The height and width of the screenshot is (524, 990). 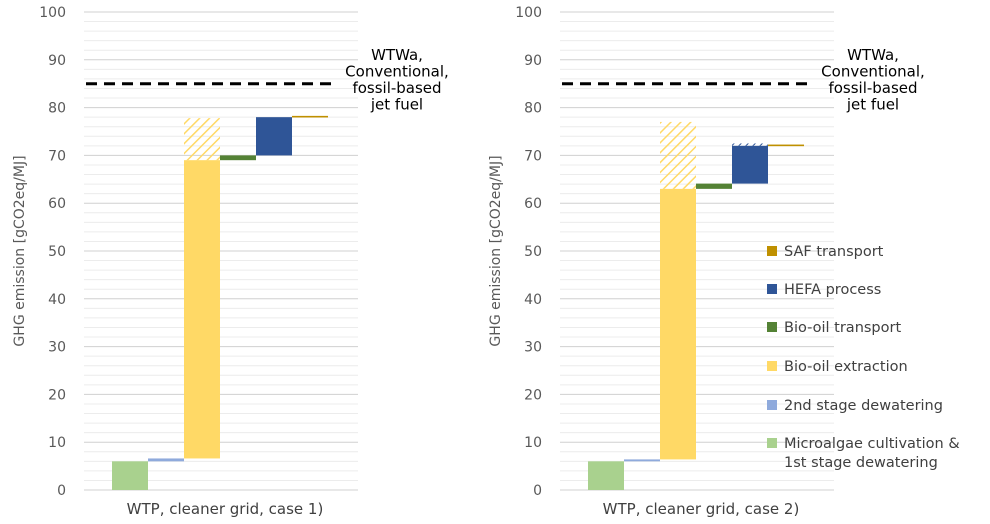 What do you see at coordinates (846, 367) in the screenshot?
I see `legend-label: Bio-oil extraction` at bounding box center [846, 367].